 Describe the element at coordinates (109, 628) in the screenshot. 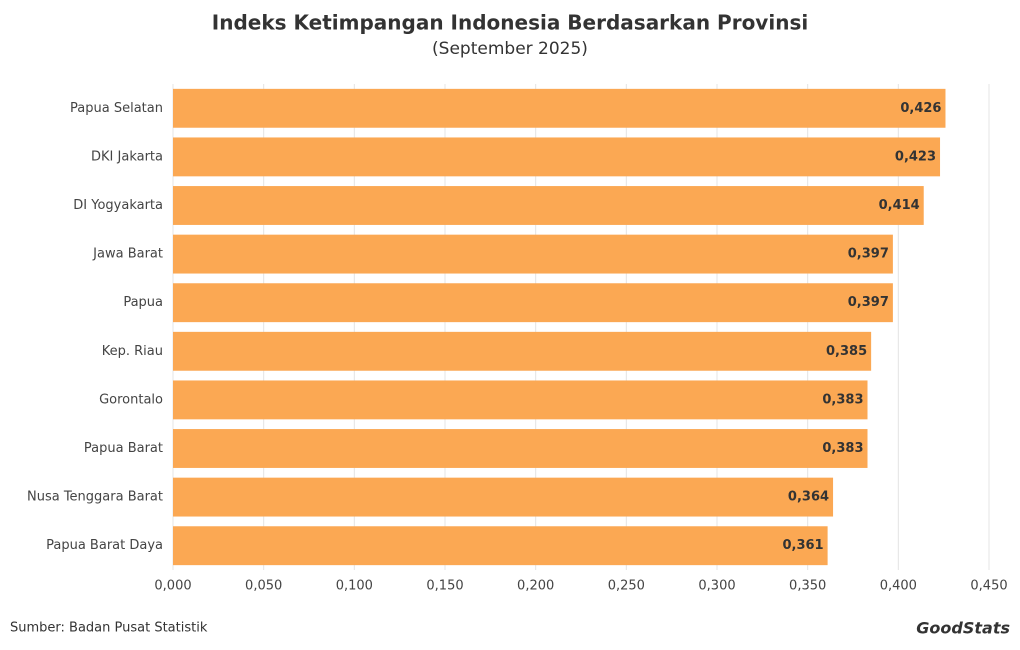

I see `source: Sumber: Badan Pusat Statistik` at that location.